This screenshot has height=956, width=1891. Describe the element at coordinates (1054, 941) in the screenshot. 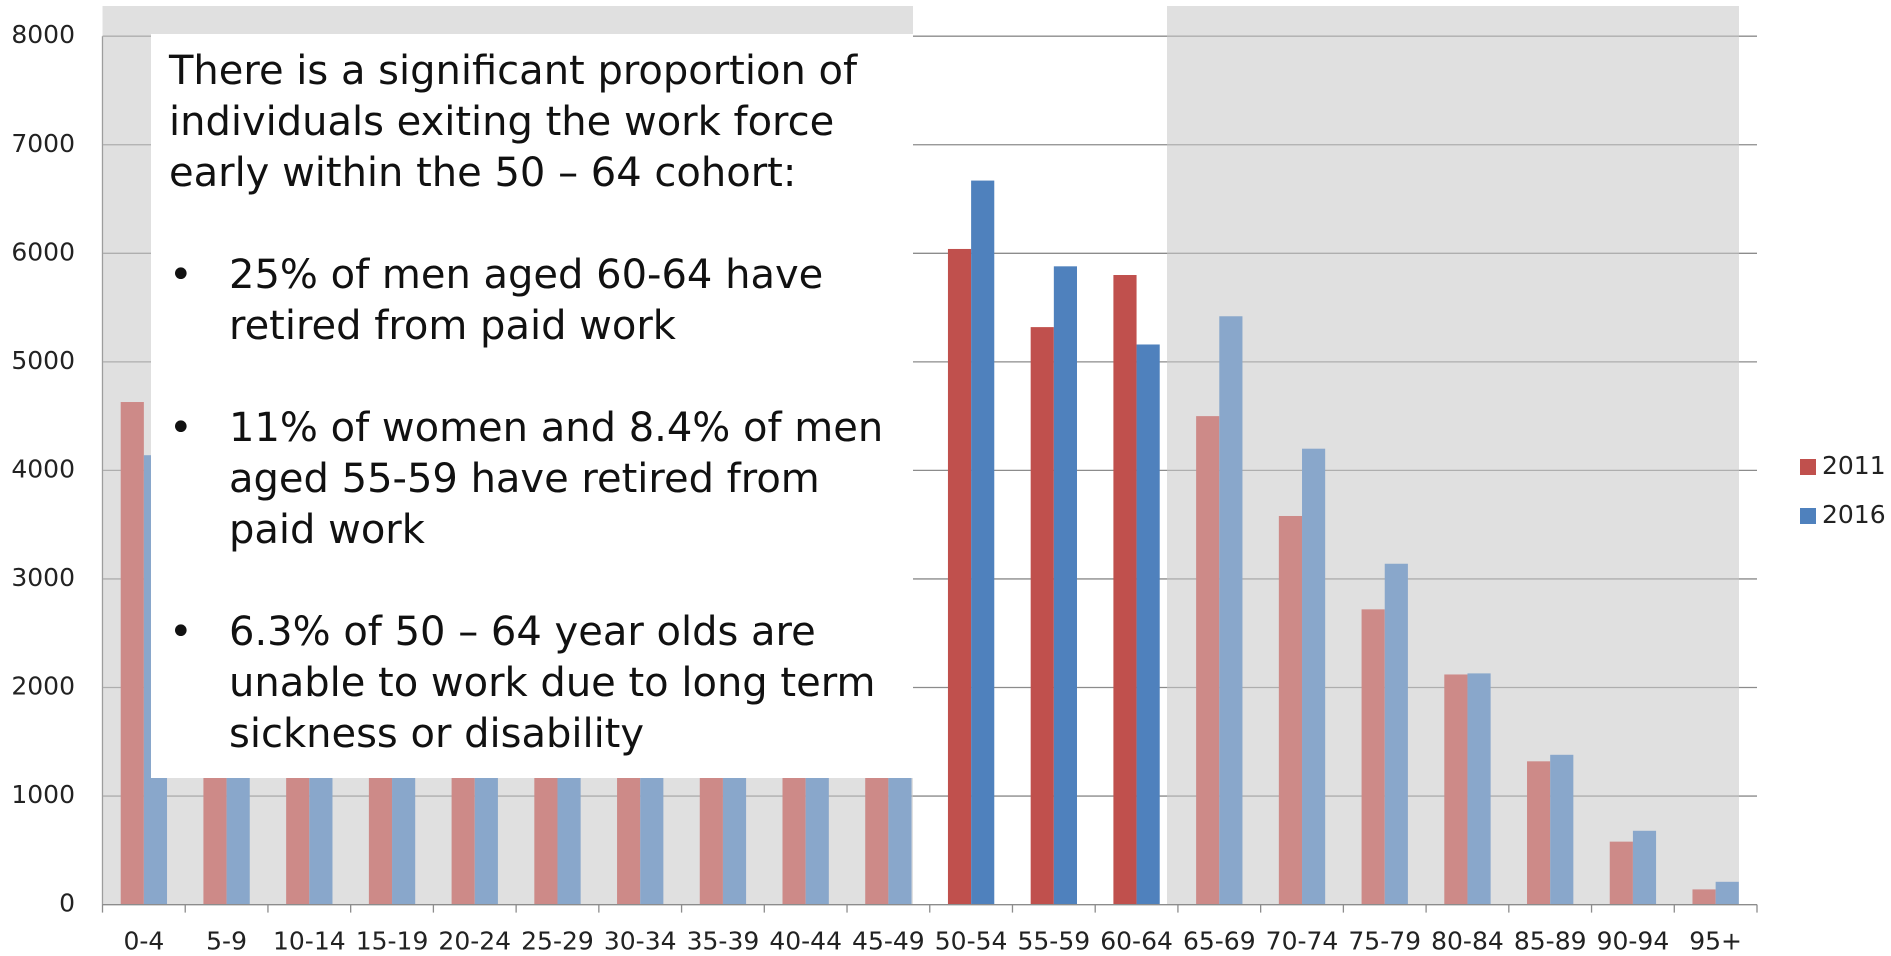

I see `x-tick-label: 55-59` at that location.